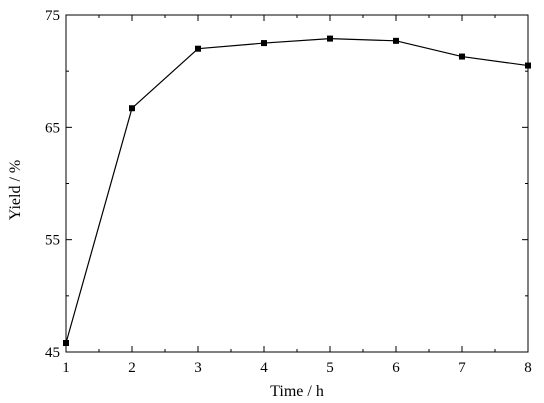  What do you see at coordinates (297, 391) in the screenshot?
I see `x-axis-title: Time / h` at bounding box center [297, 391].